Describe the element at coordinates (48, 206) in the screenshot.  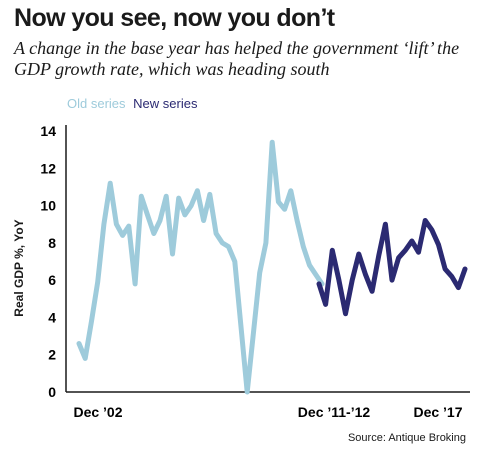
I see `y-tick-label: 10` at that location.